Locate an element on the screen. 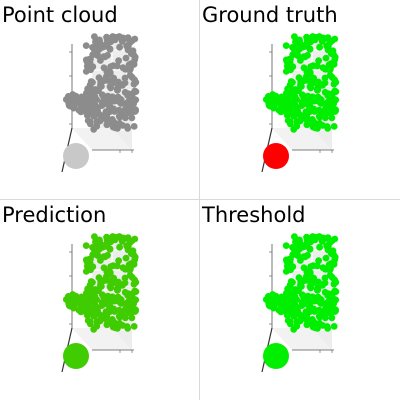 This screenshot has height=400, width=400. horizontal-divider is located at coordinates (200, 199).